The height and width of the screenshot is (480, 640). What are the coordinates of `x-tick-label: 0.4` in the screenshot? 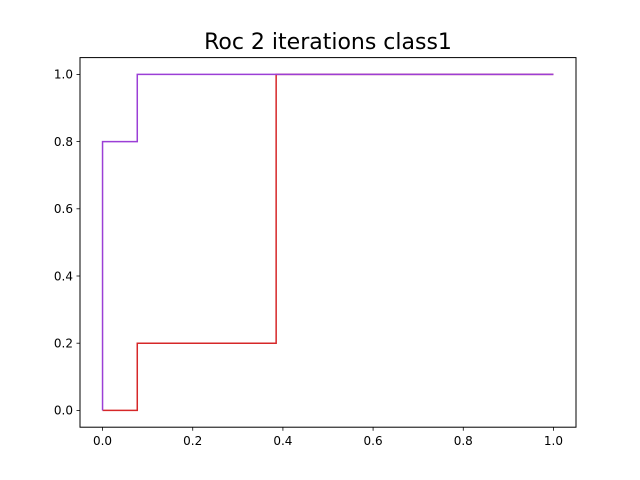 It's located at (282, 441).